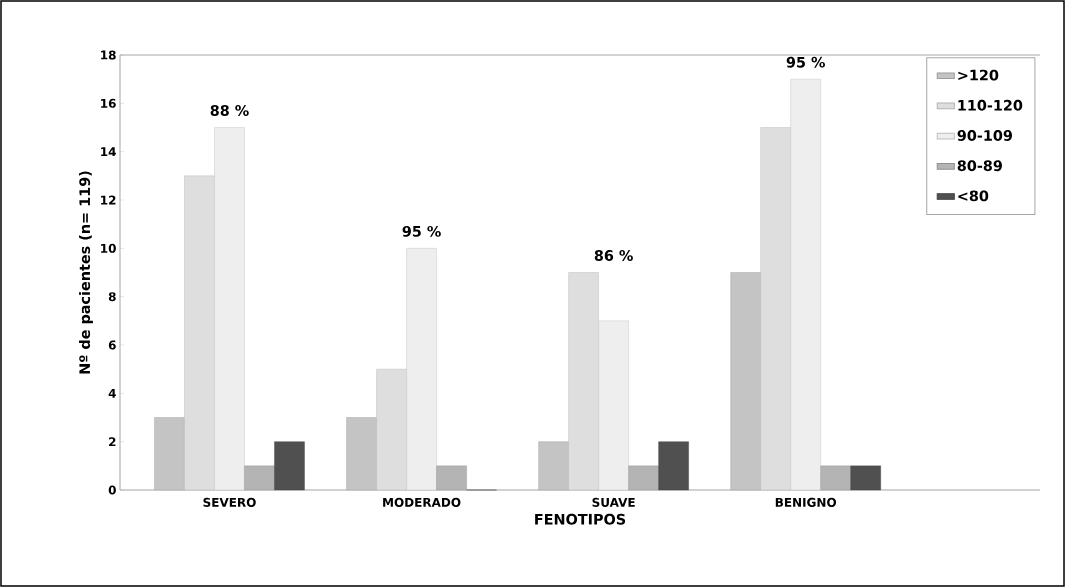  I want to click on x-tick-label: SUAVE, so click(613, 502).